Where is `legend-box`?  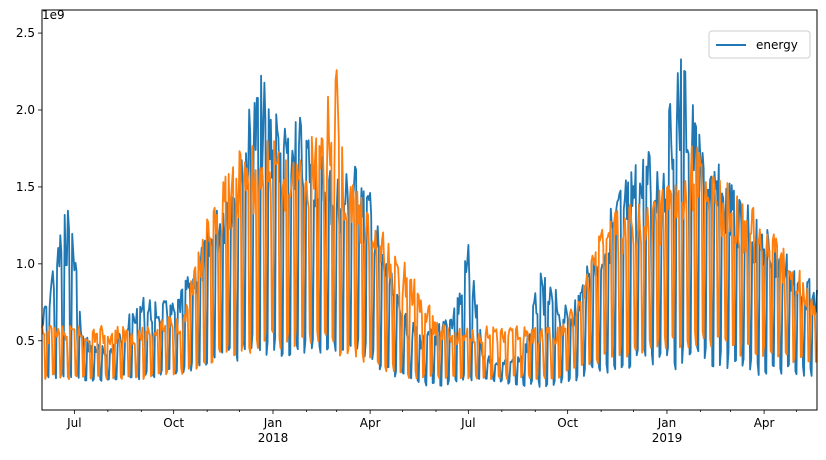
legend-box is located at coordinates (759, 44).